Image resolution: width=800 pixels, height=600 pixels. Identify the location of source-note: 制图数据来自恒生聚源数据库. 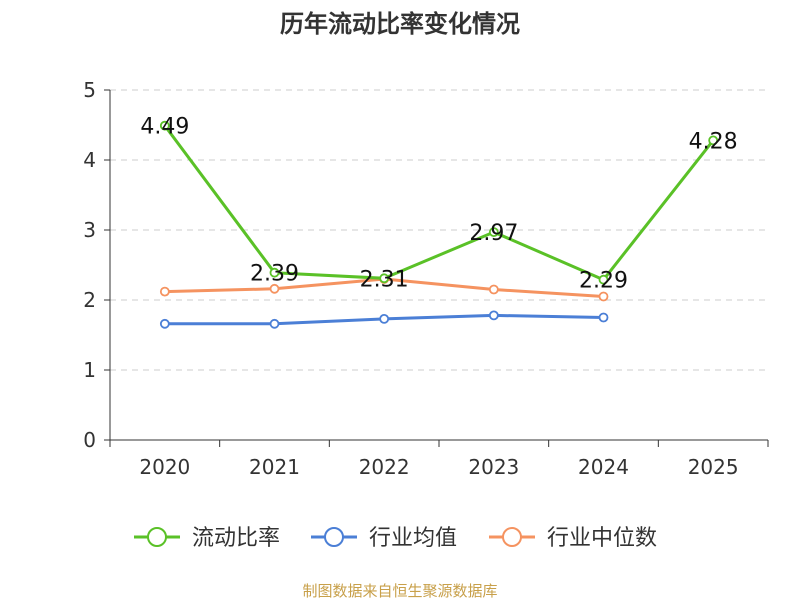
(399, 591).